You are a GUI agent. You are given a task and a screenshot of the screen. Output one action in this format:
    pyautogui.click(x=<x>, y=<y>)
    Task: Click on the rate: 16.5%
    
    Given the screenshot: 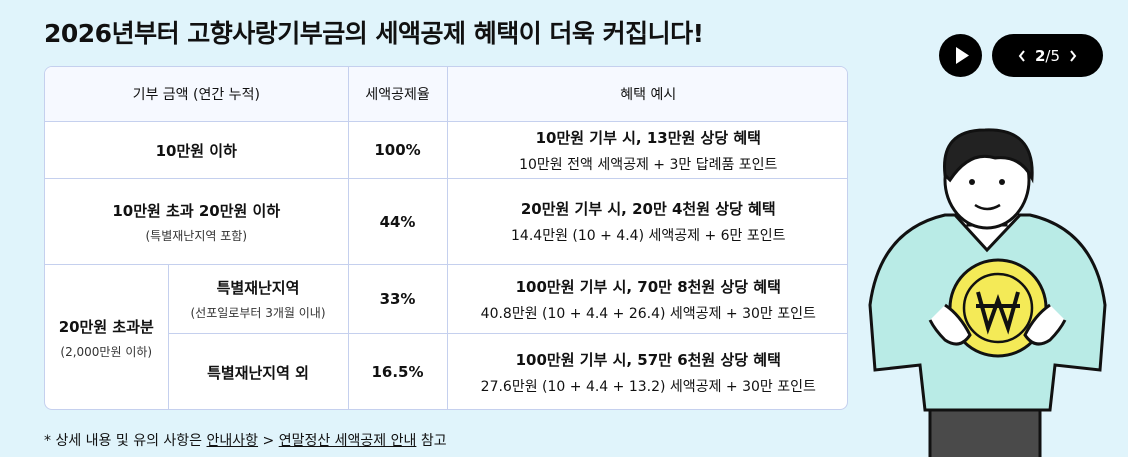 What is the action you would take?
    pyautogui.click(x=397, y=372)
    